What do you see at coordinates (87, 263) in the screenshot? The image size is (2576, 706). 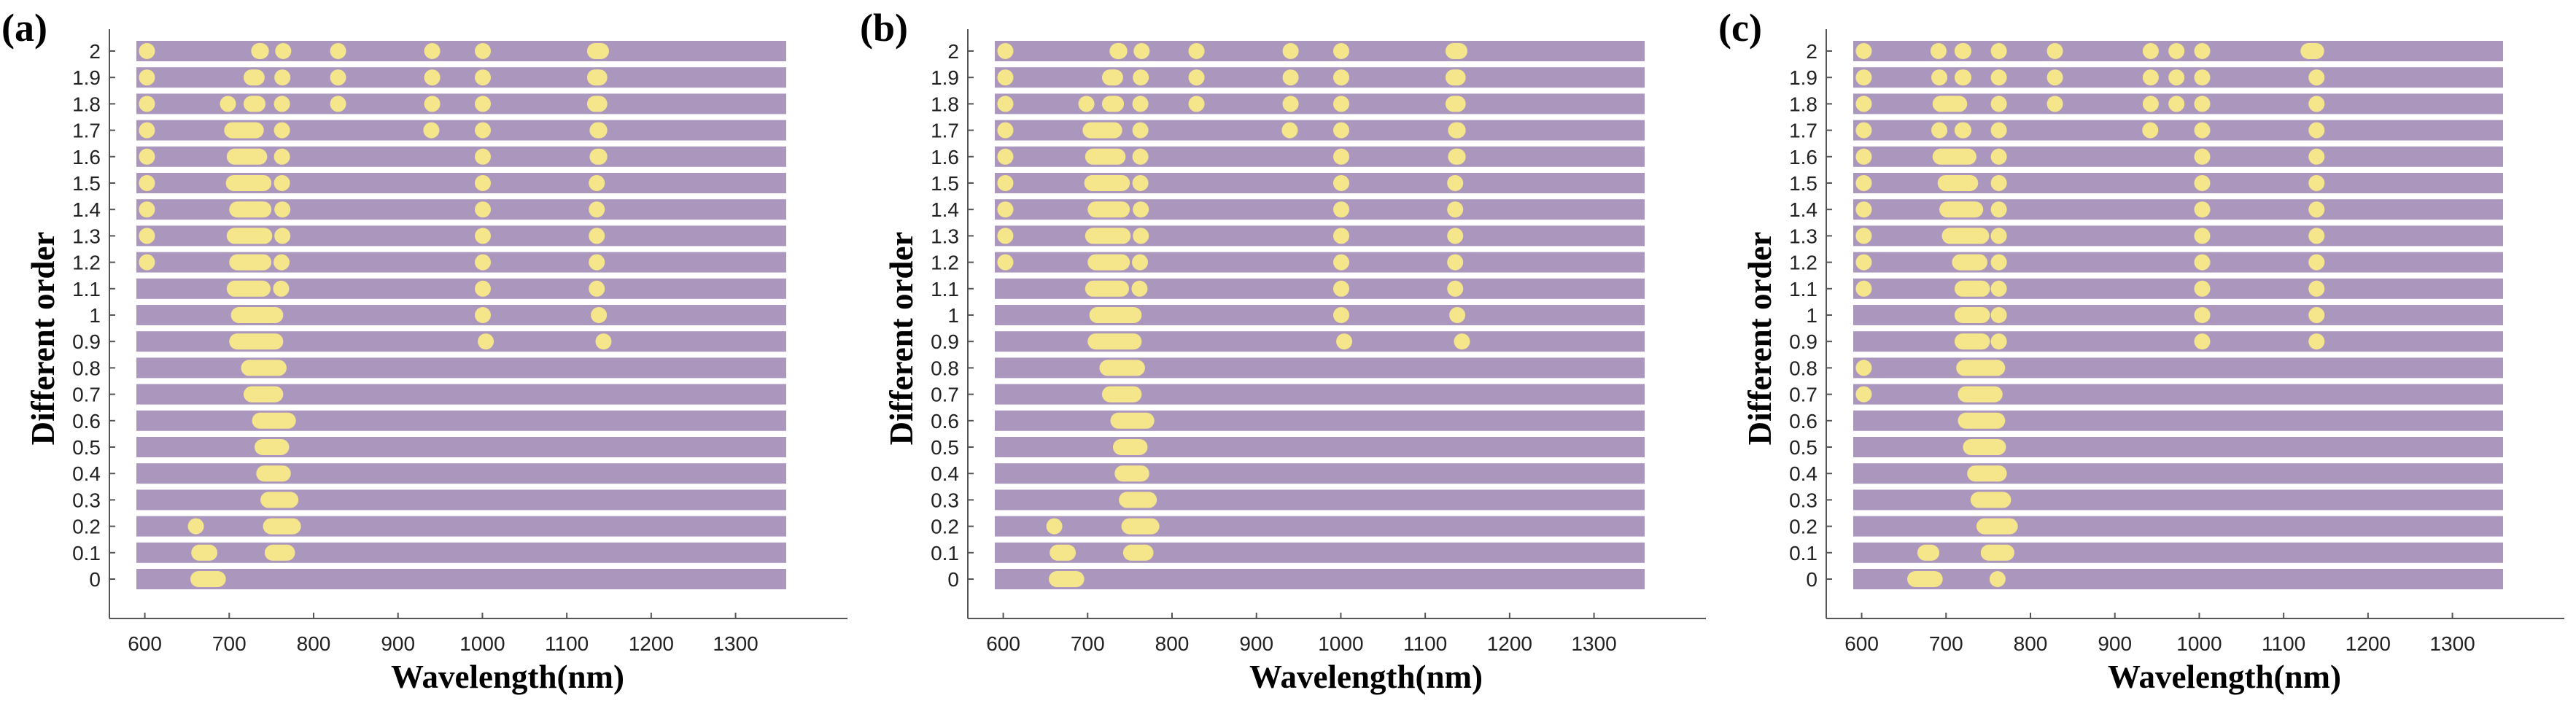 I see `y-tick-label: 1.2` at bounding box center [87, 263].